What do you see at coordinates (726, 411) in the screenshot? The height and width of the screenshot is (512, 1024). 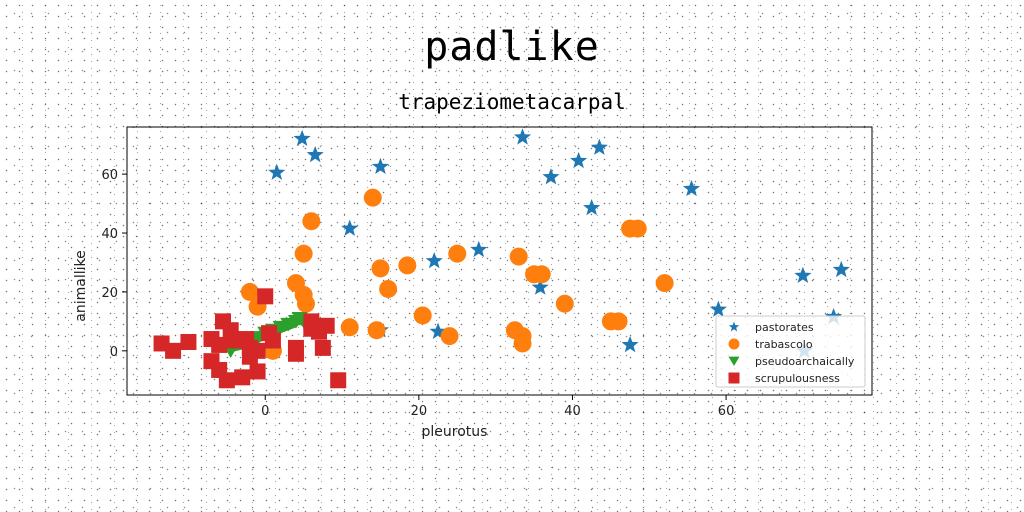 I see `x-tick-label: 60` at bounding box center [726, 411].